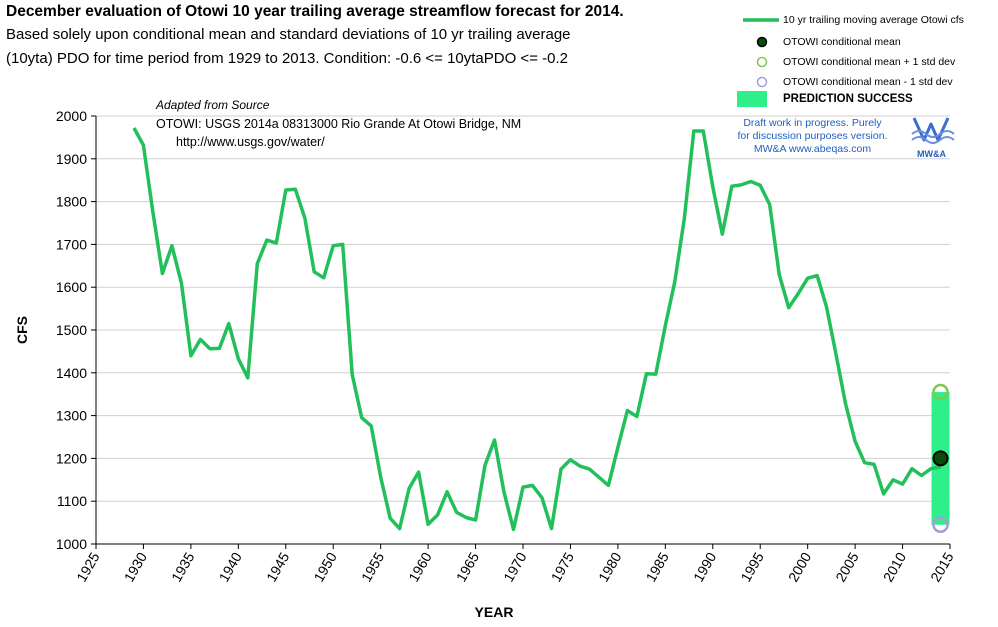 The image size is (998, 627). What do you see at coordinates (250, 142) in the screenshot?
I see `source-url: http://www.usgs.gov/water/` at bounding box center [250, 142].